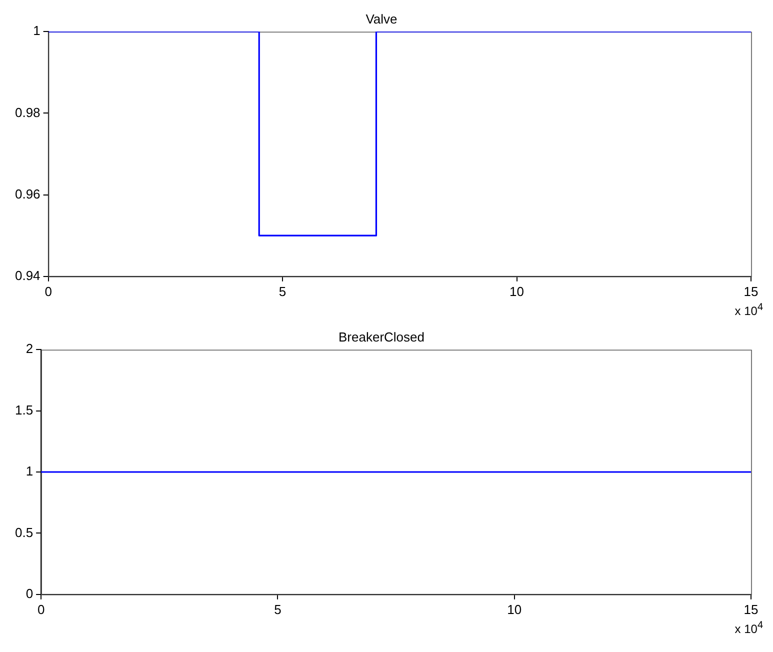 The image size is (773, 652). What do you see at coordinates (24, 410) in the screenshot?
I see `y-tick-label: 1.5` at bounding box center [24, 410].